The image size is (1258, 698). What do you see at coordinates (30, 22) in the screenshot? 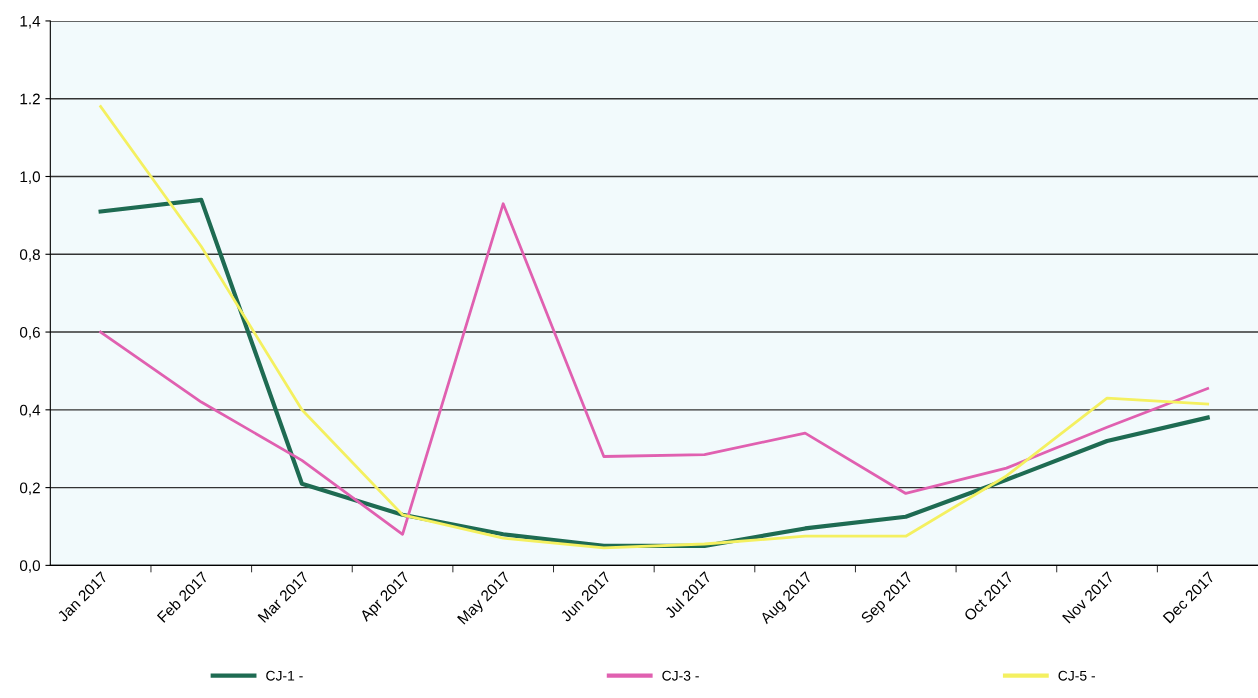
I see `y-tick-label: 1,4` at bounding box center [30, 22].